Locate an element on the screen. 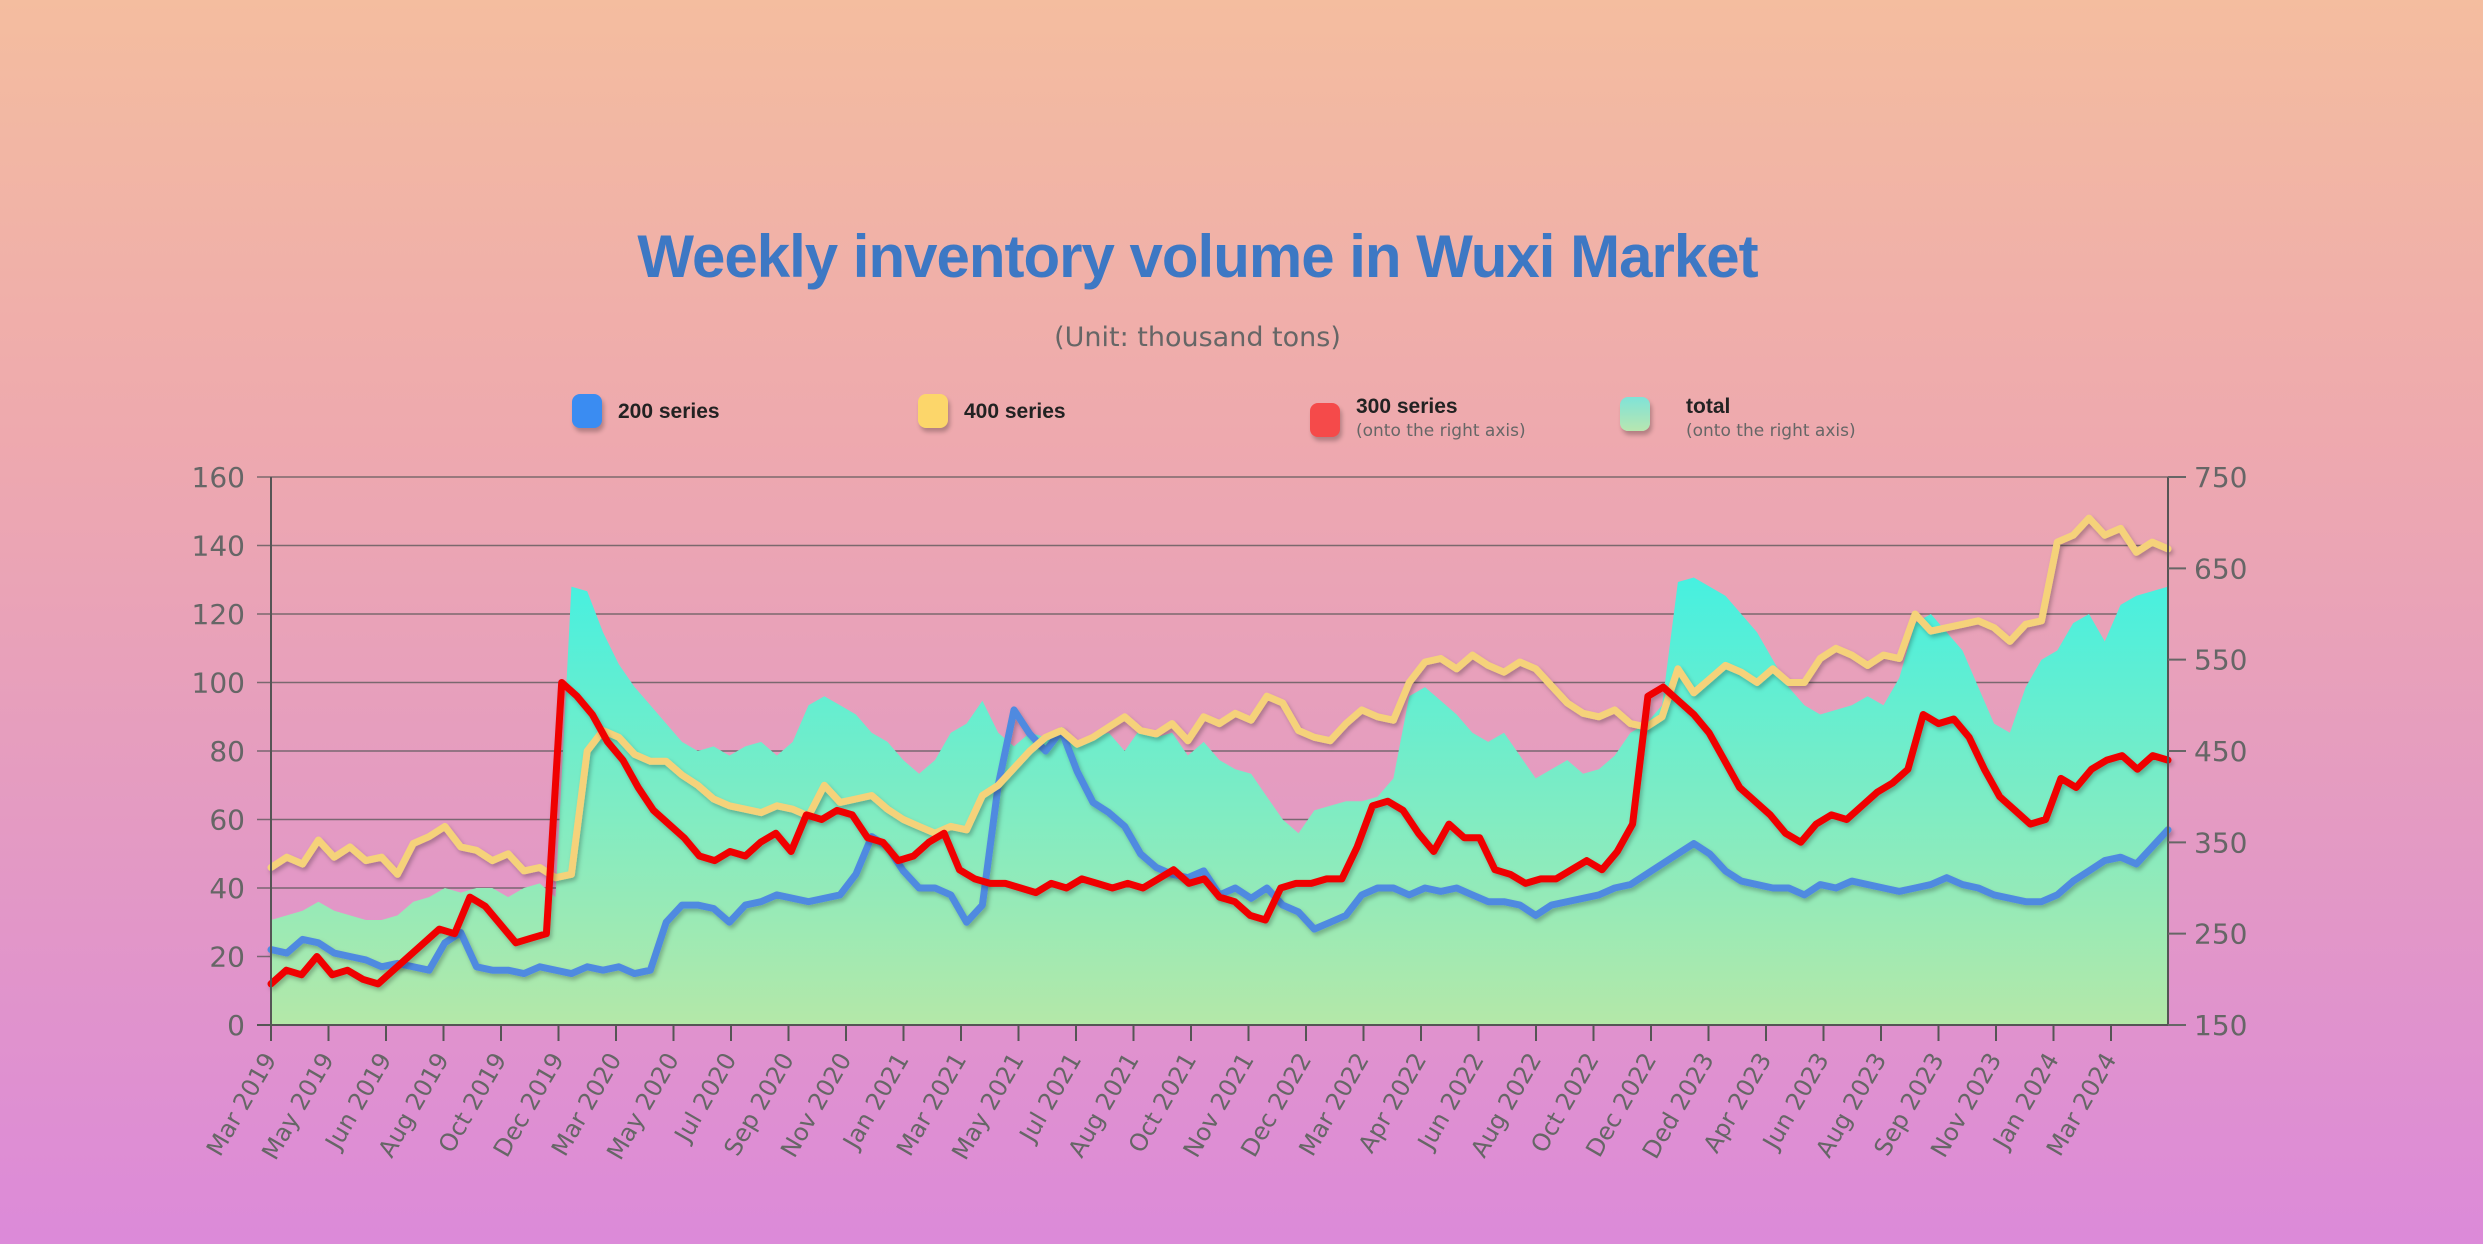 This screenshot has height=1244, width=2483. legend-swatch-total is located at coordinates (1635, 414).